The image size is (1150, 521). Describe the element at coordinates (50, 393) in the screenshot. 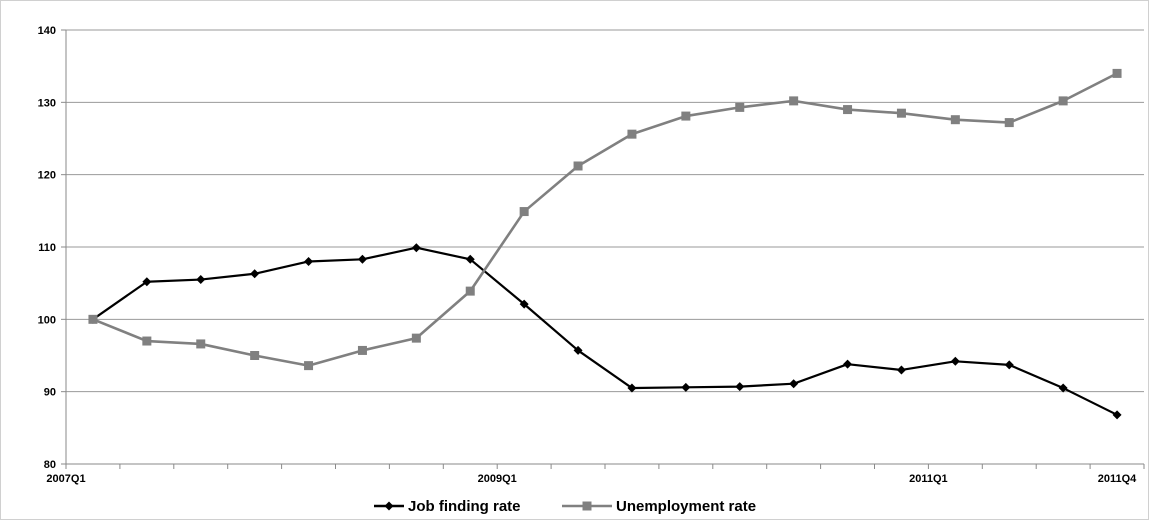

I see `y-tick-label: 90` at that location.